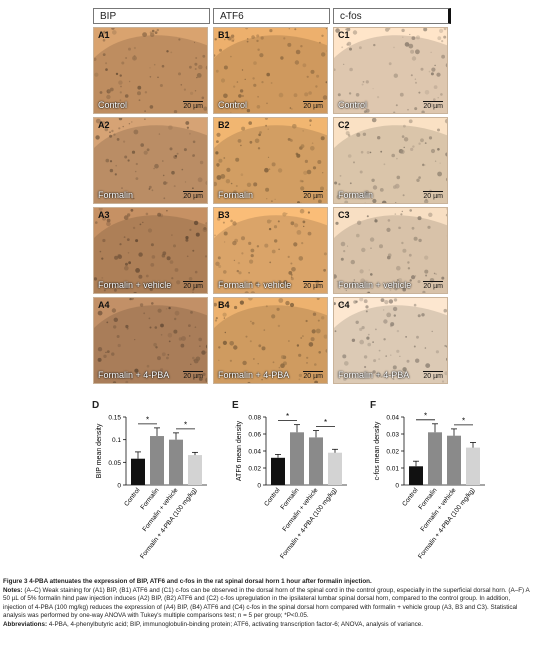  I want to click on micrograph-panel-a2: A2 Formalin 20 µm, so click(150, 160).